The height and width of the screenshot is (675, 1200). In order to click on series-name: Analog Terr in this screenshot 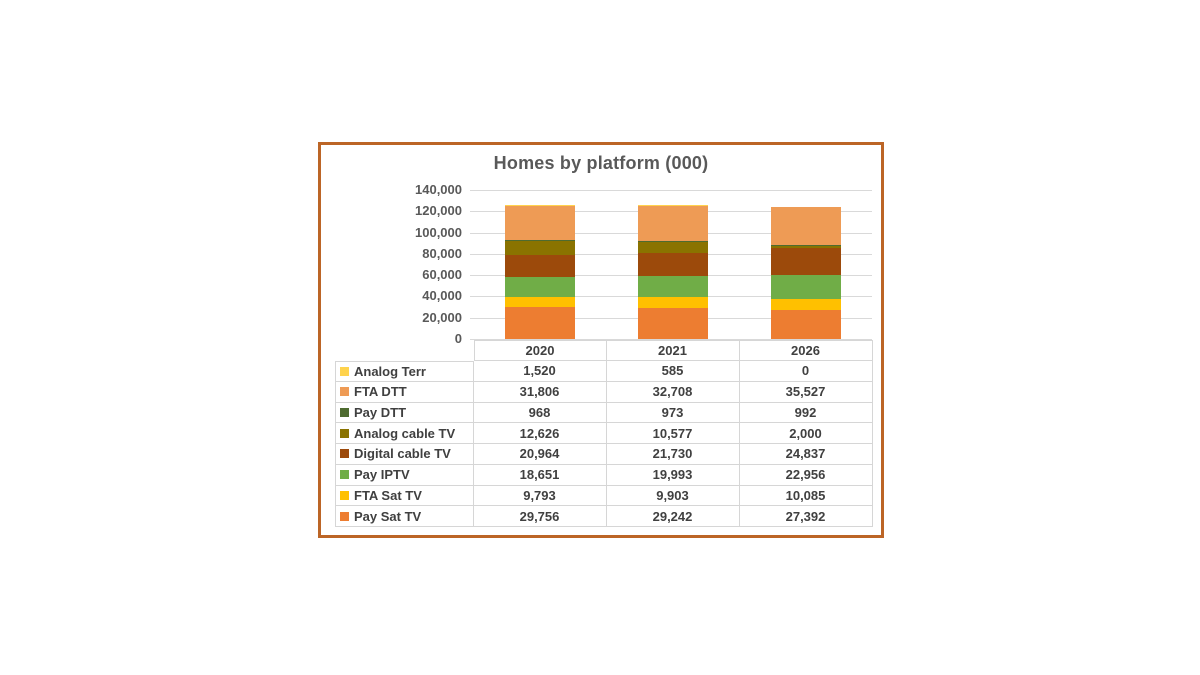, I will do `click(390, 371)`.